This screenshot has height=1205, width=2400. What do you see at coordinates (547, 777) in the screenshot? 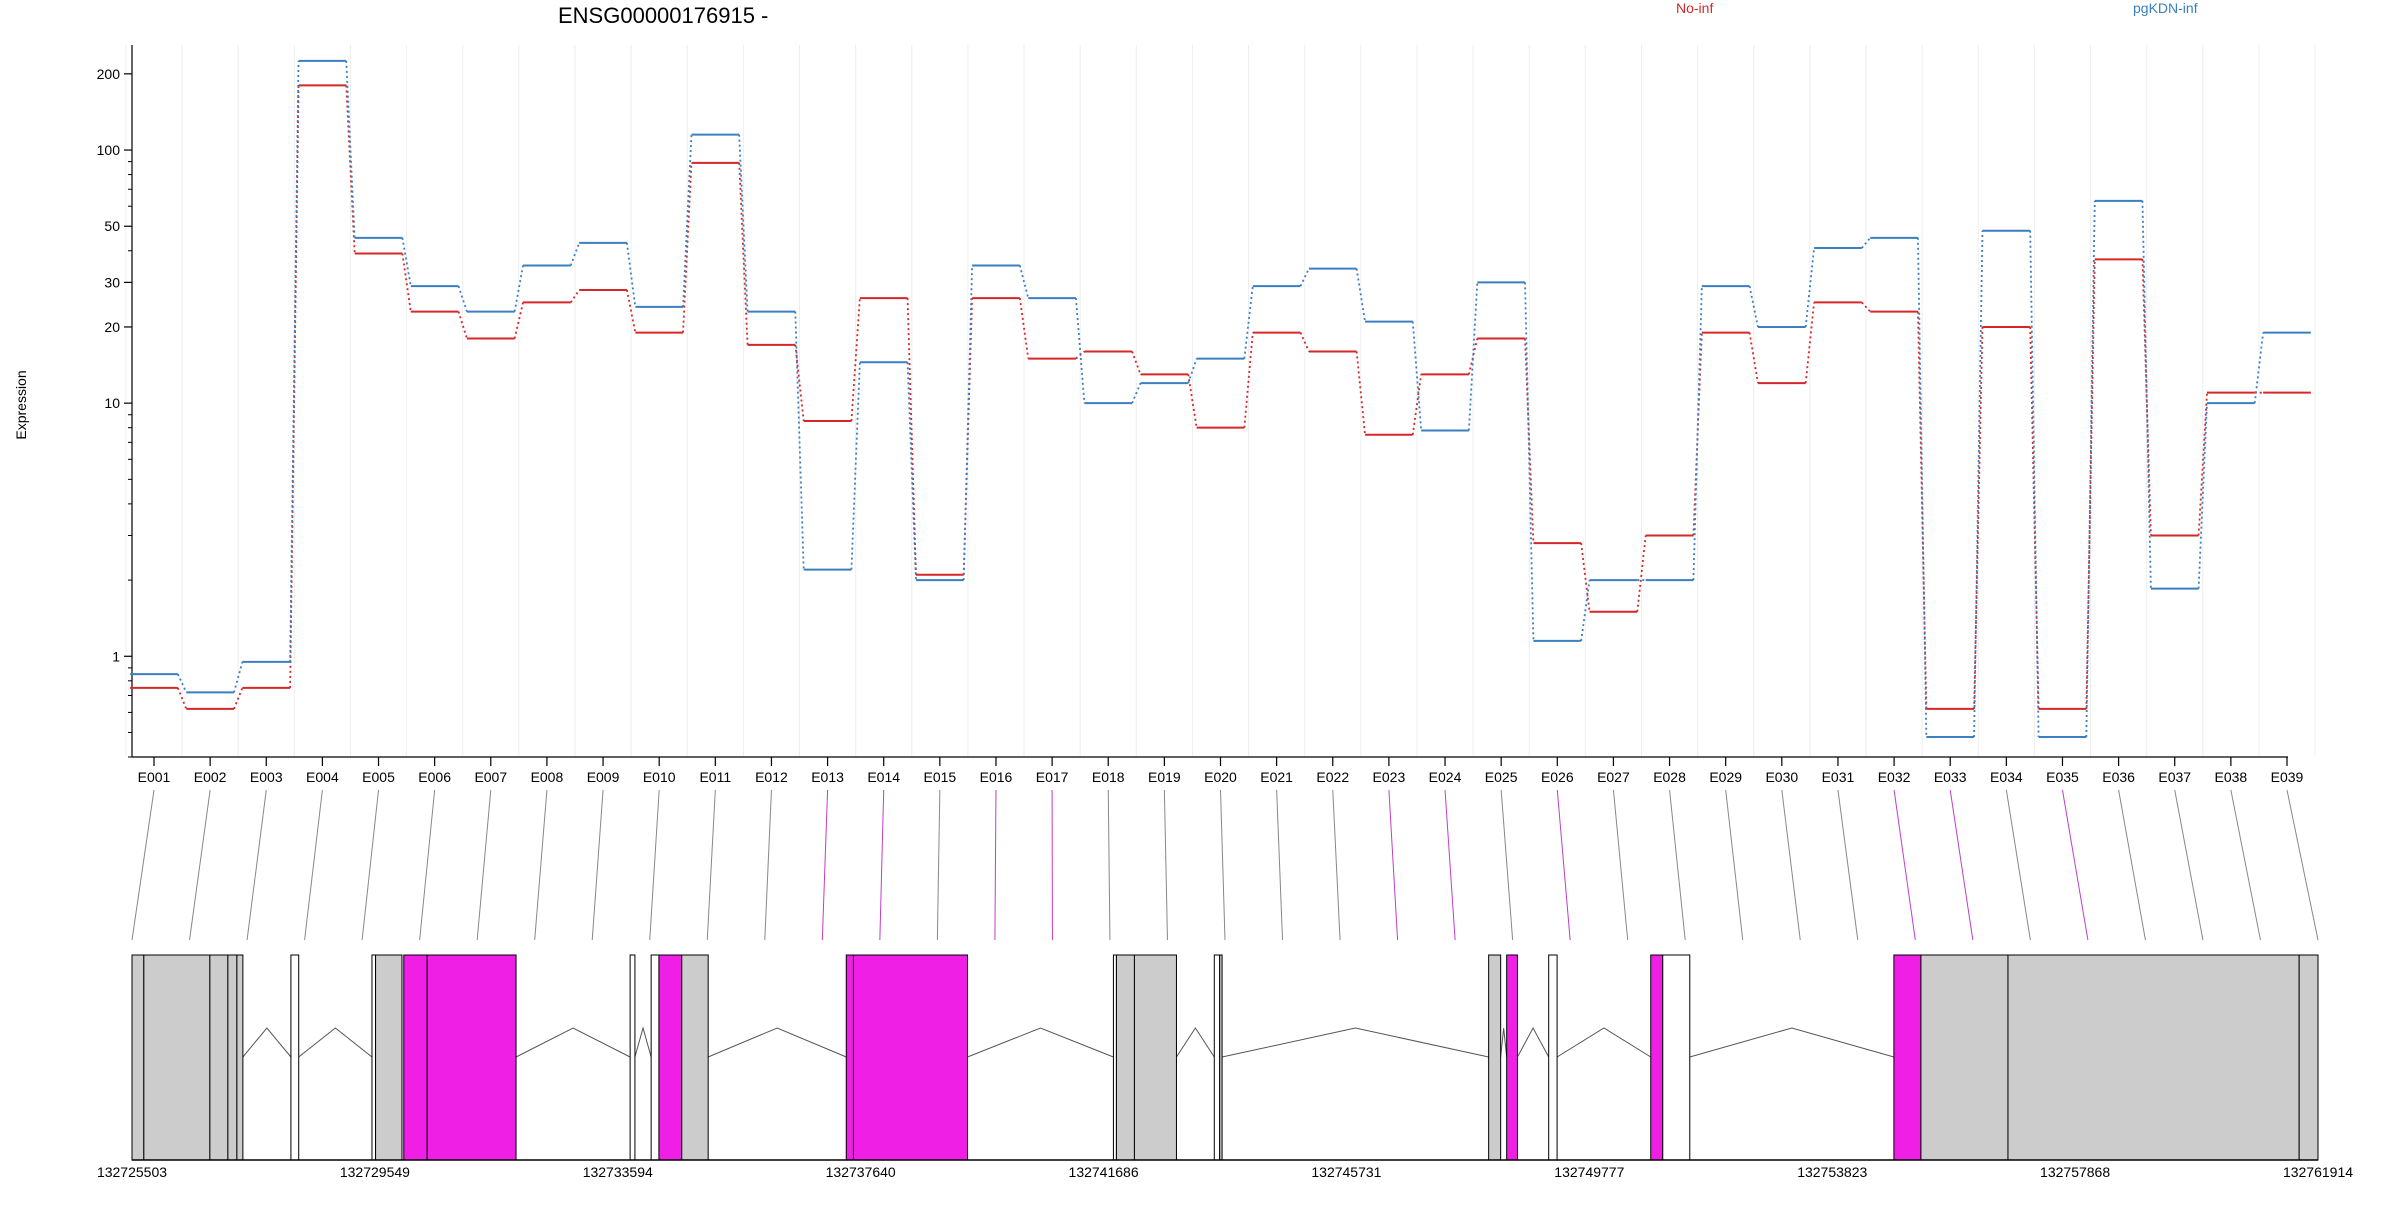
I see `x-tick-label: E008` at bounding box center [547, 777].